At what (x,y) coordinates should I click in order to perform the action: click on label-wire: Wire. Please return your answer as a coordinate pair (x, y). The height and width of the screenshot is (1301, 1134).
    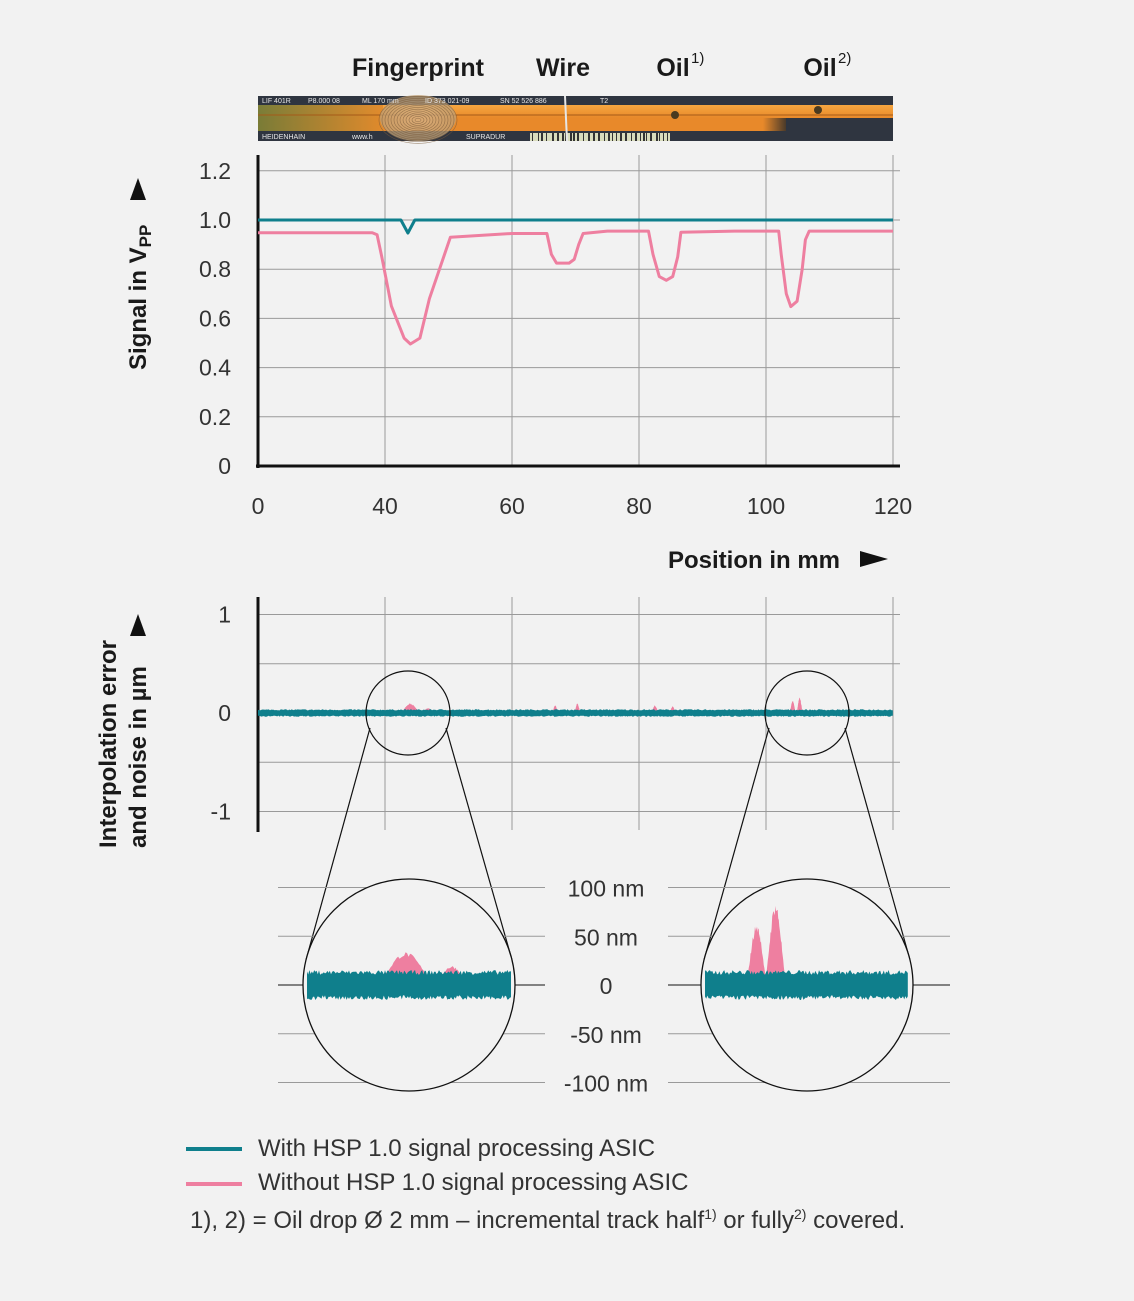
    Looking at the image, I should click on (563, 68).